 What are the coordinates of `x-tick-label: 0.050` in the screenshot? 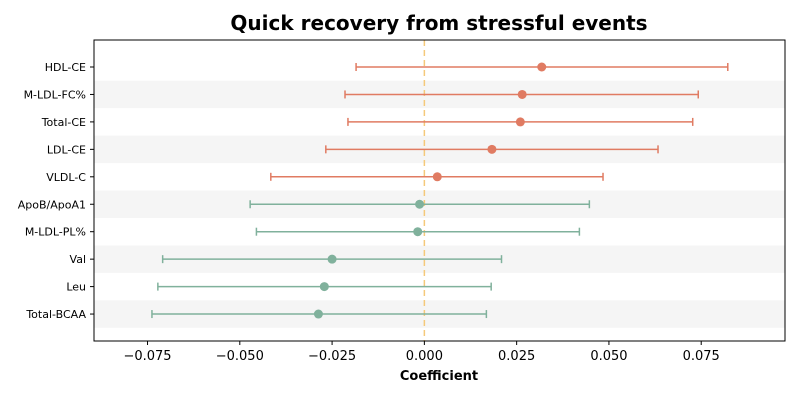 It's located at (608, 356).